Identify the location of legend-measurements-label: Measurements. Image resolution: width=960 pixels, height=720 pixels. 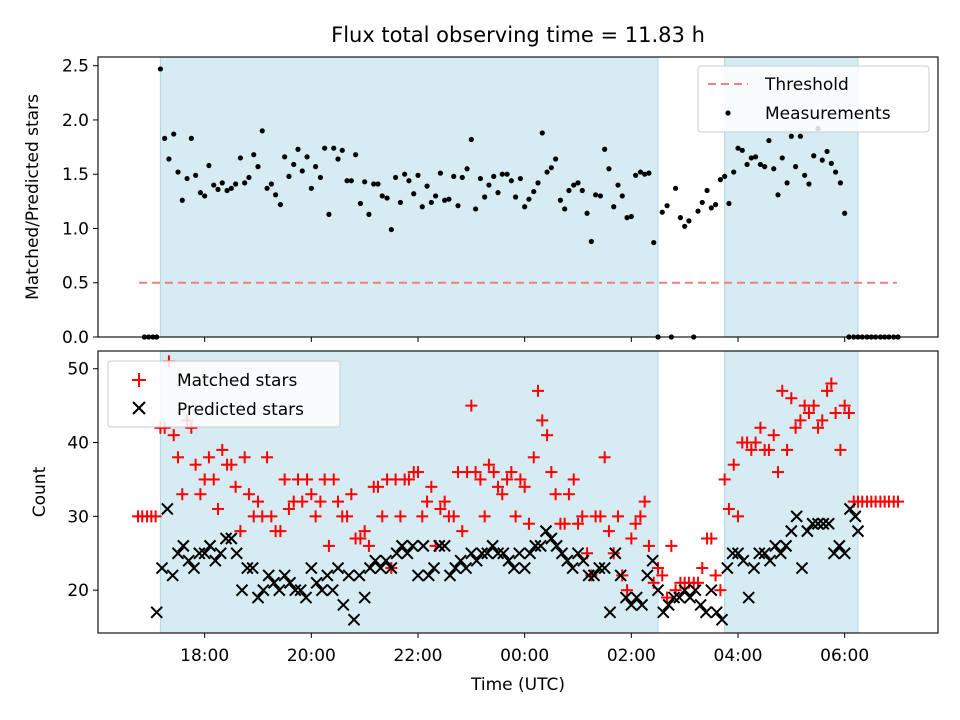
(828, 114).